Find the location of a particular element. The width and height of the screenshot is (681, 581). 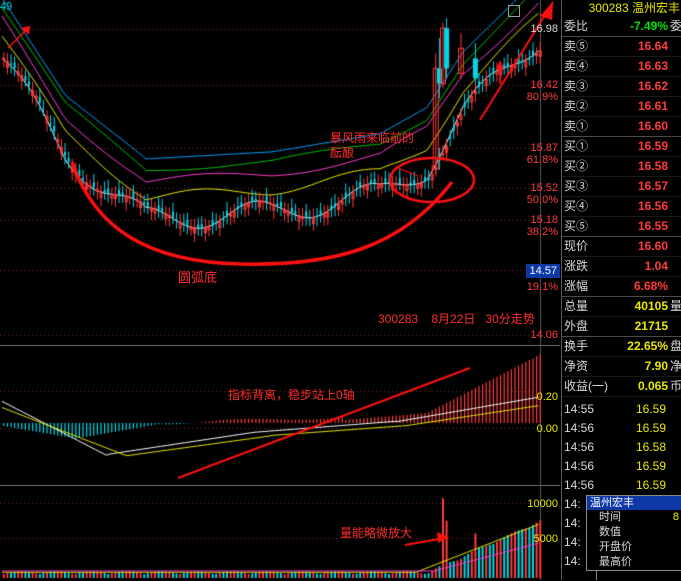

quote-row: 买⑤ 16.55 is located at coordinates (621, 227).